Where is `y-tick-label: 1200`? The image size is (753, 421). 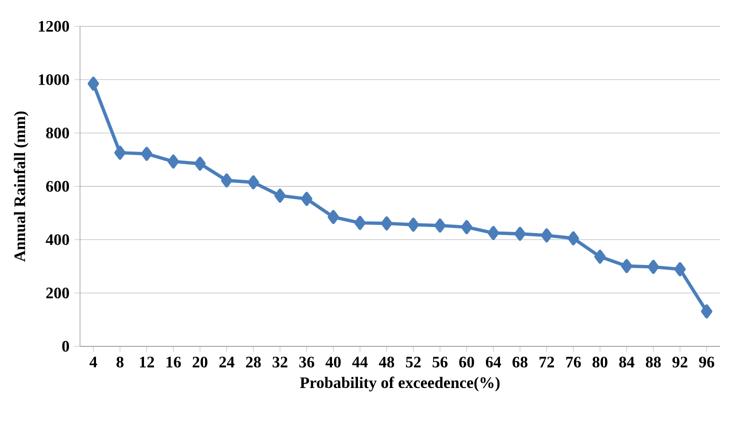 y-tick-label: 1200 is located at coordinates (53, 26).